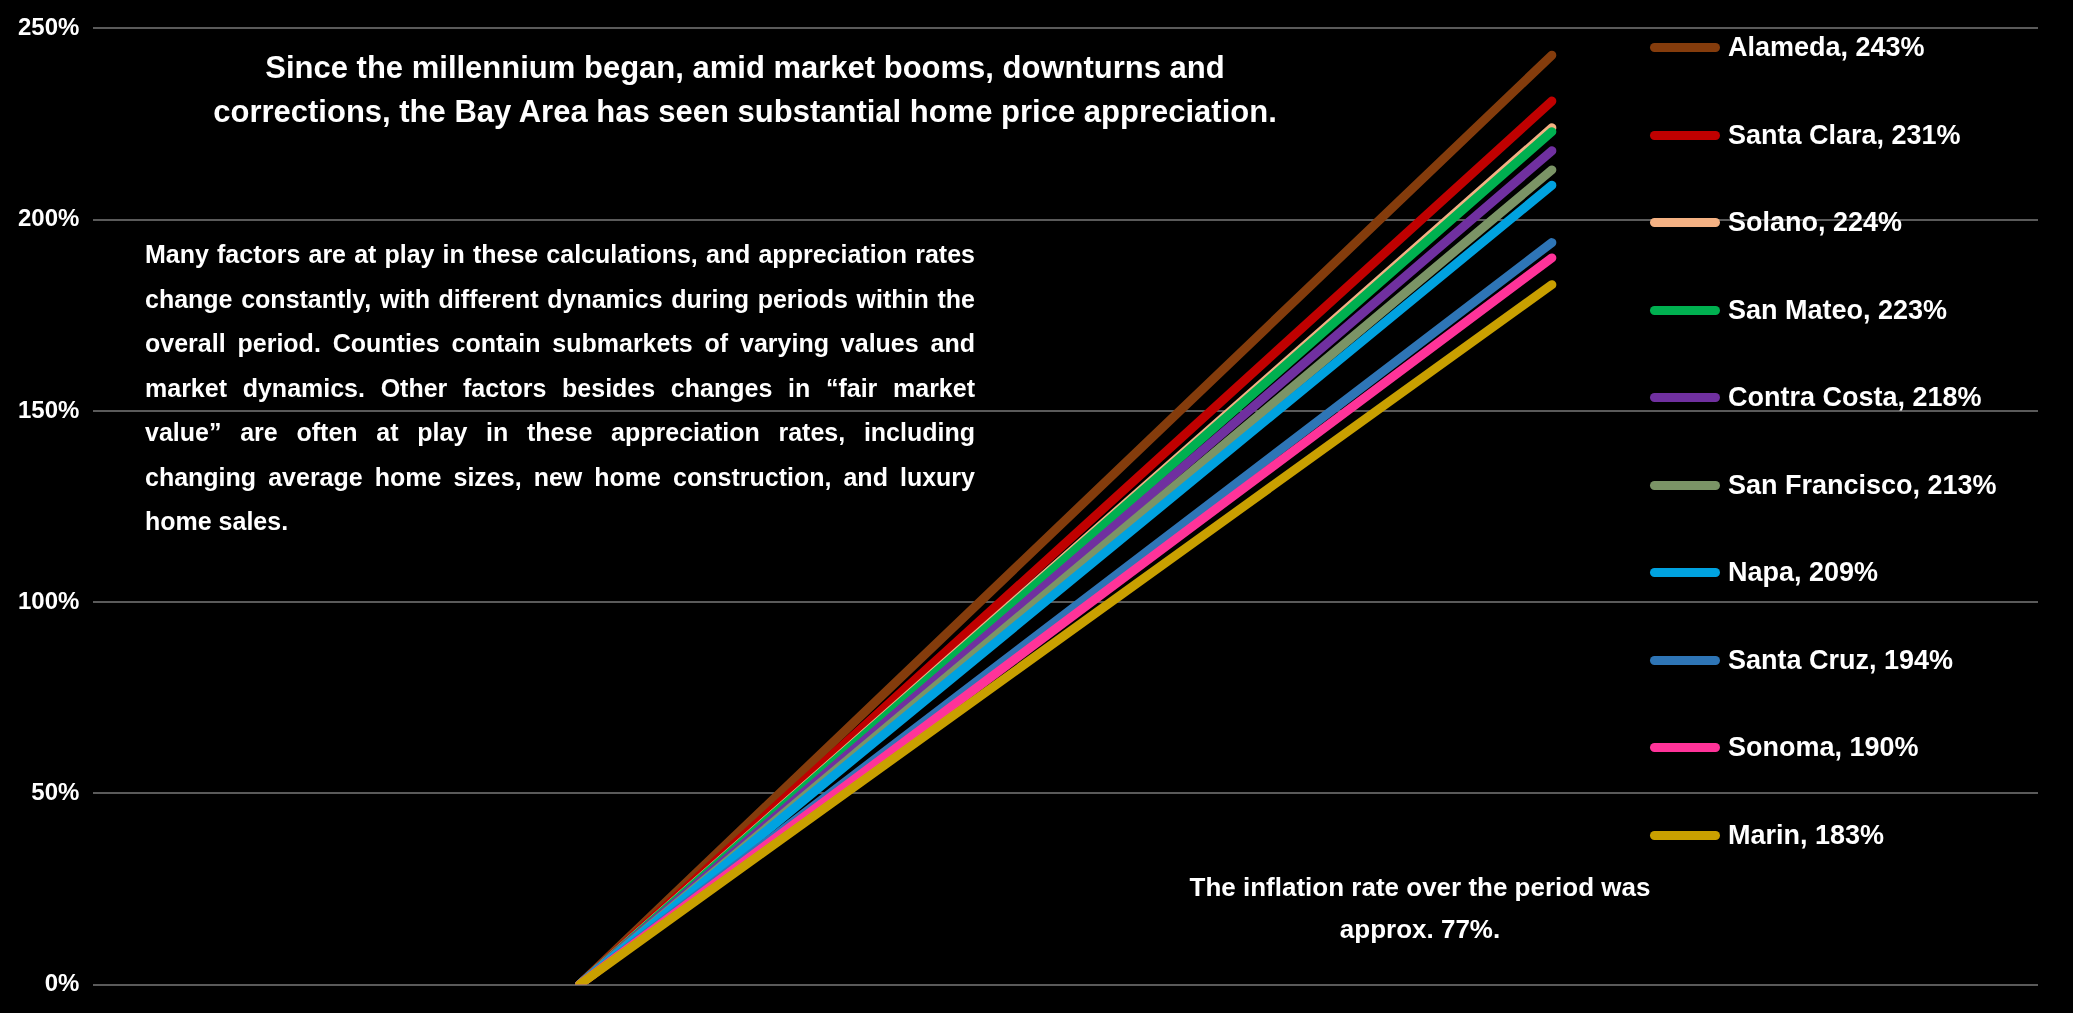  I want to click on legend-label: Solano, 224%, so click(1815, 223).